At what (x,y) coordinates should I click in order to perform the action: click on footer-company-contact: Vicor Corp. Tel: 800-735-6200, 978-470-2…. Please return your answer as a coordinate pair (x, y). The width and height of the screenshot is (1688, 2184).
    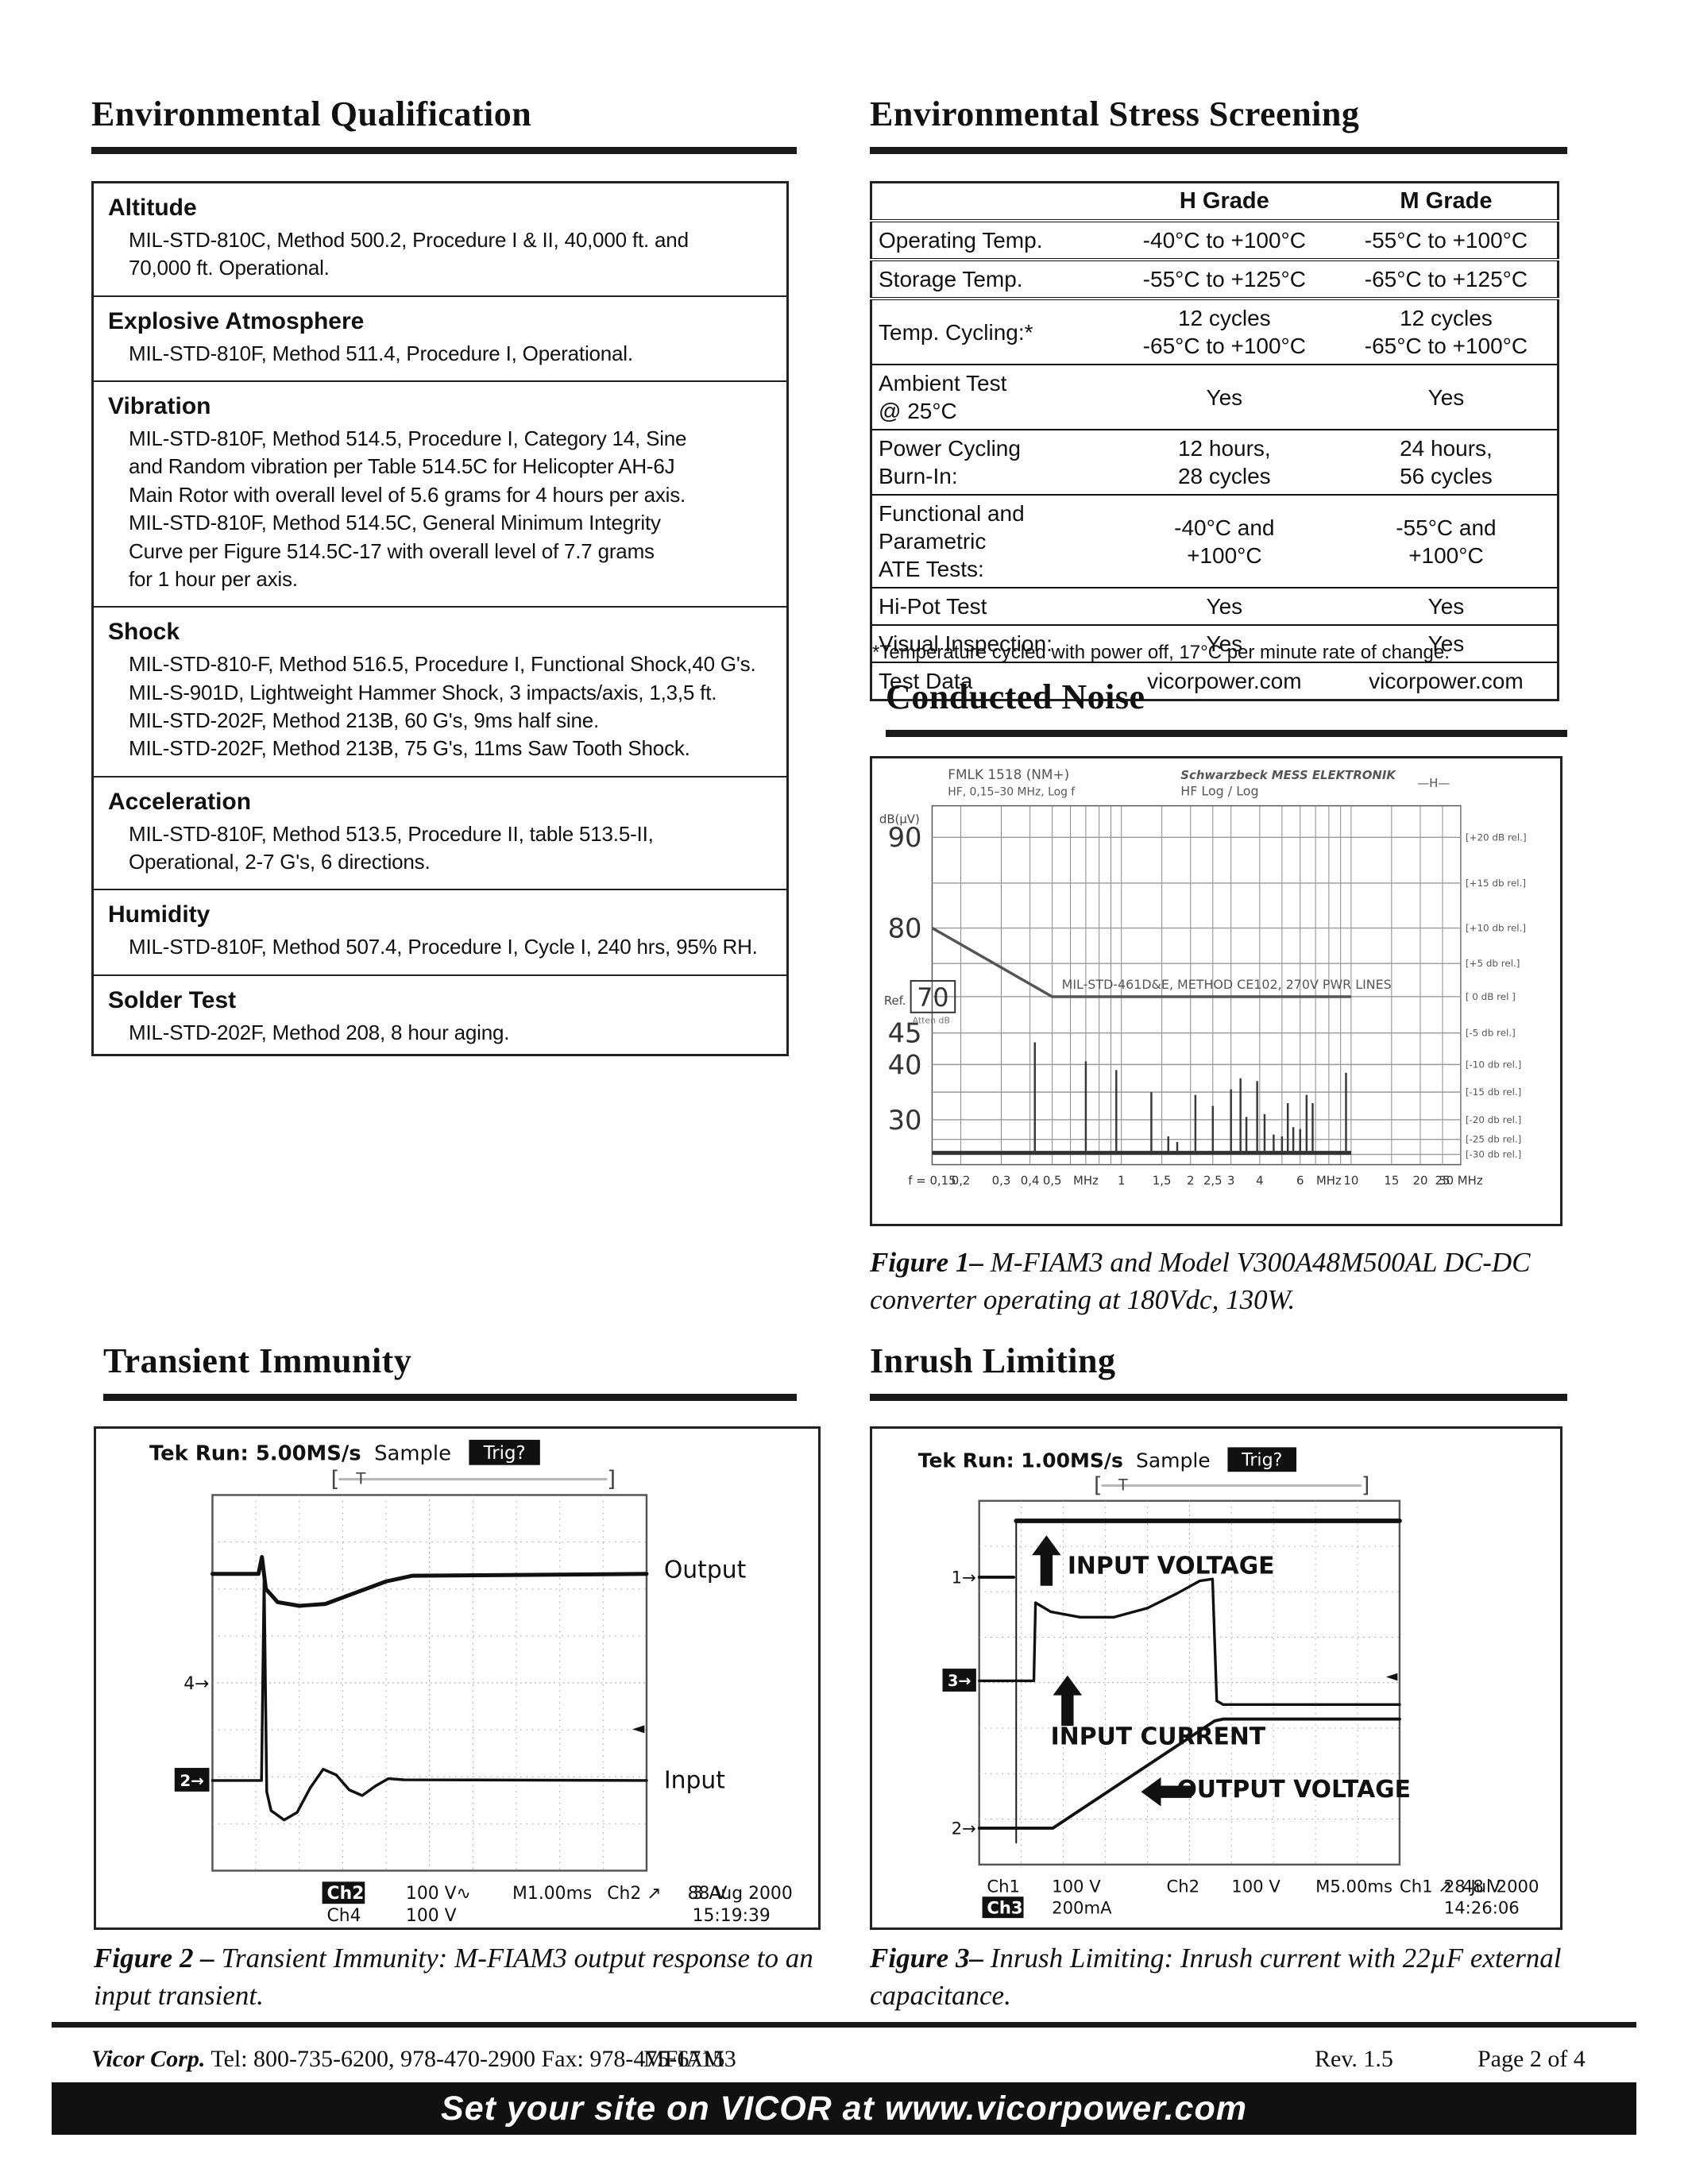
    Looking at the image, I should click on (407, 2059).